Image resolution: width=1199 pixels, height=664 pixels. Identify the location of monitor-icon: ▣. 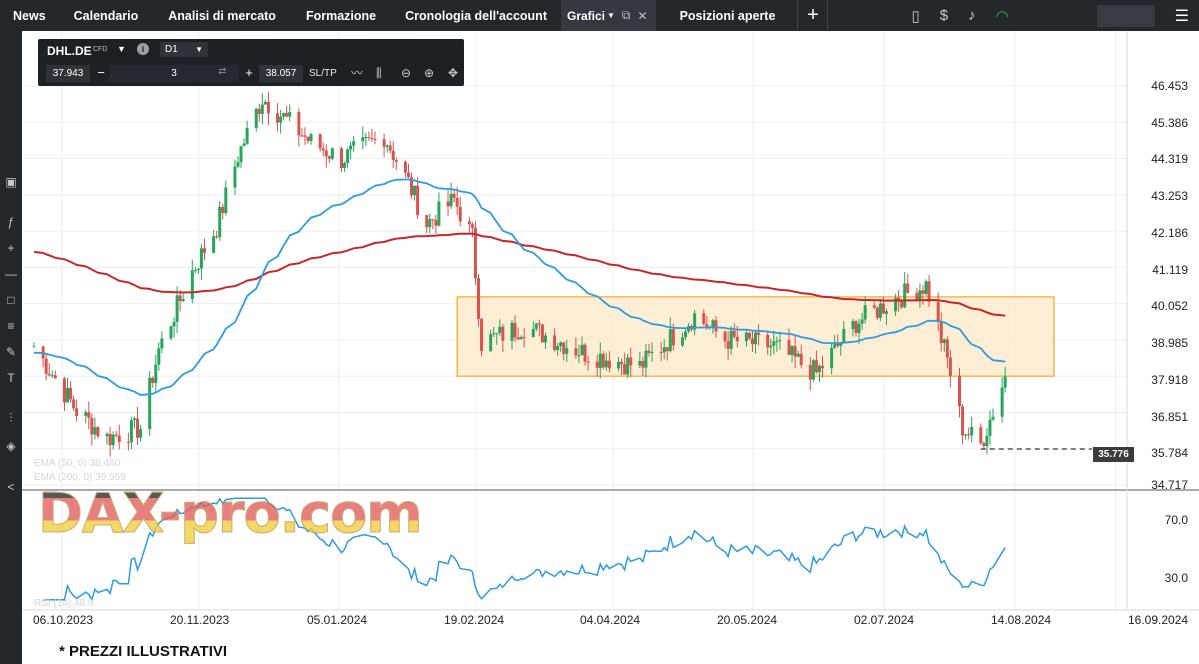
(11, 182).